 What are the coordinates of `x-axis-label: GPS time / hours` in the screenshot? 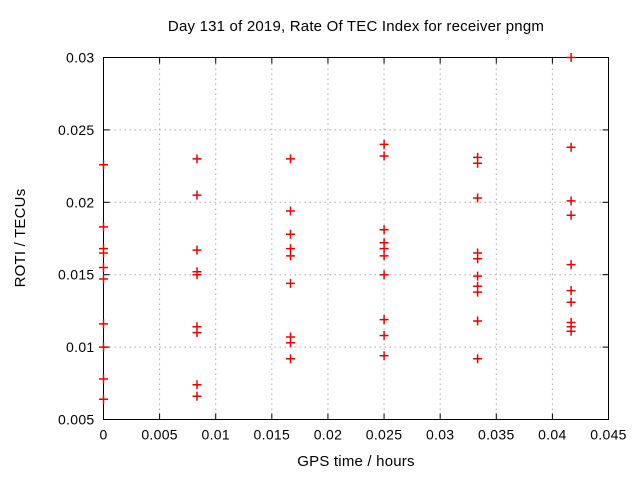 It's located at (355, 461).